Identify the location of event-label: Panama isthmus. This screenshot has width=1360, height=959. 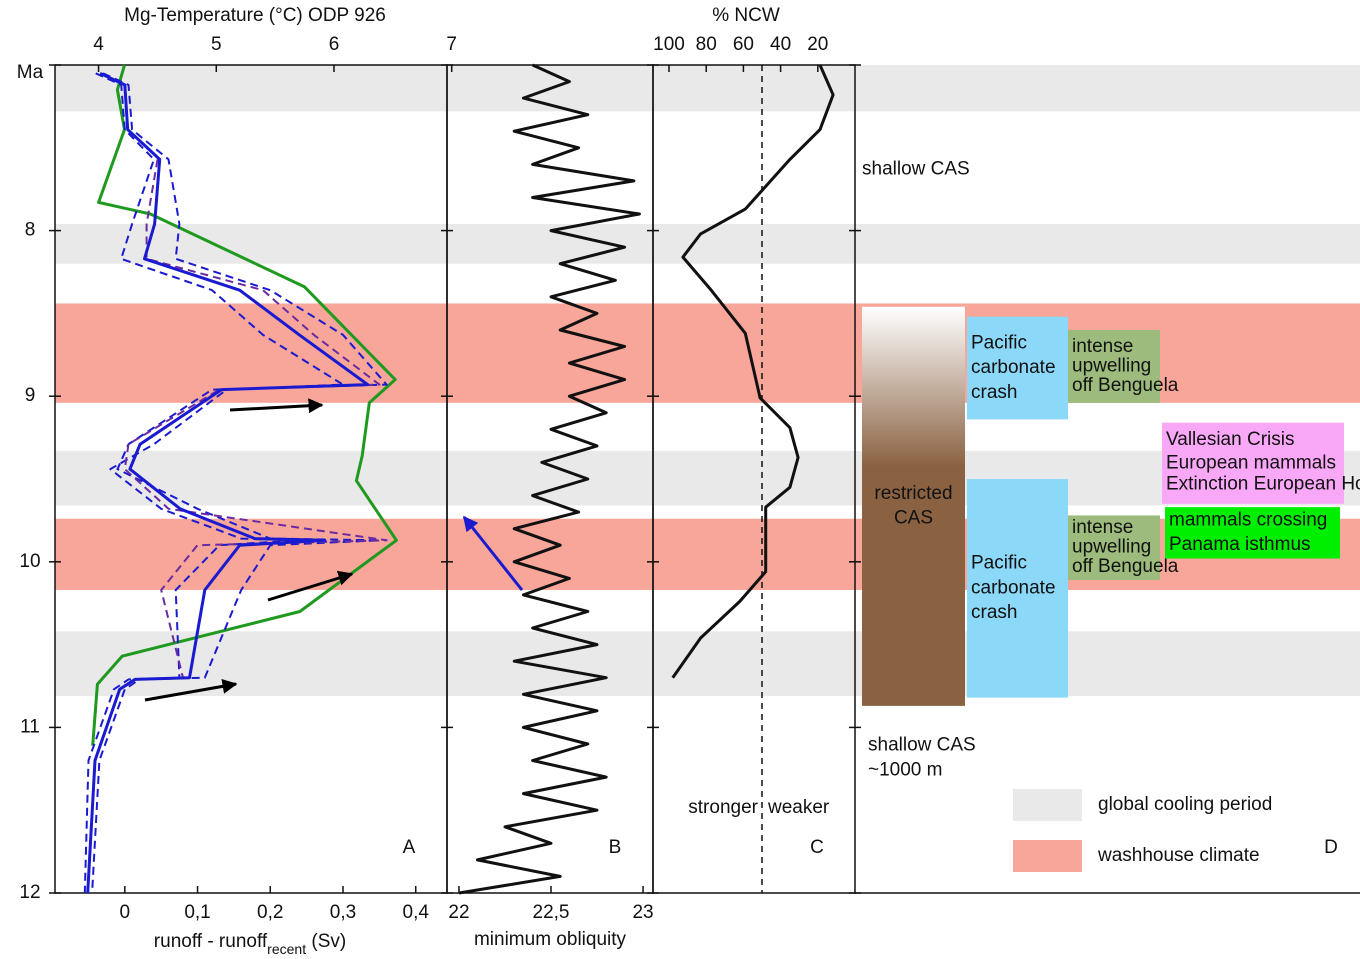
(1240, 544).